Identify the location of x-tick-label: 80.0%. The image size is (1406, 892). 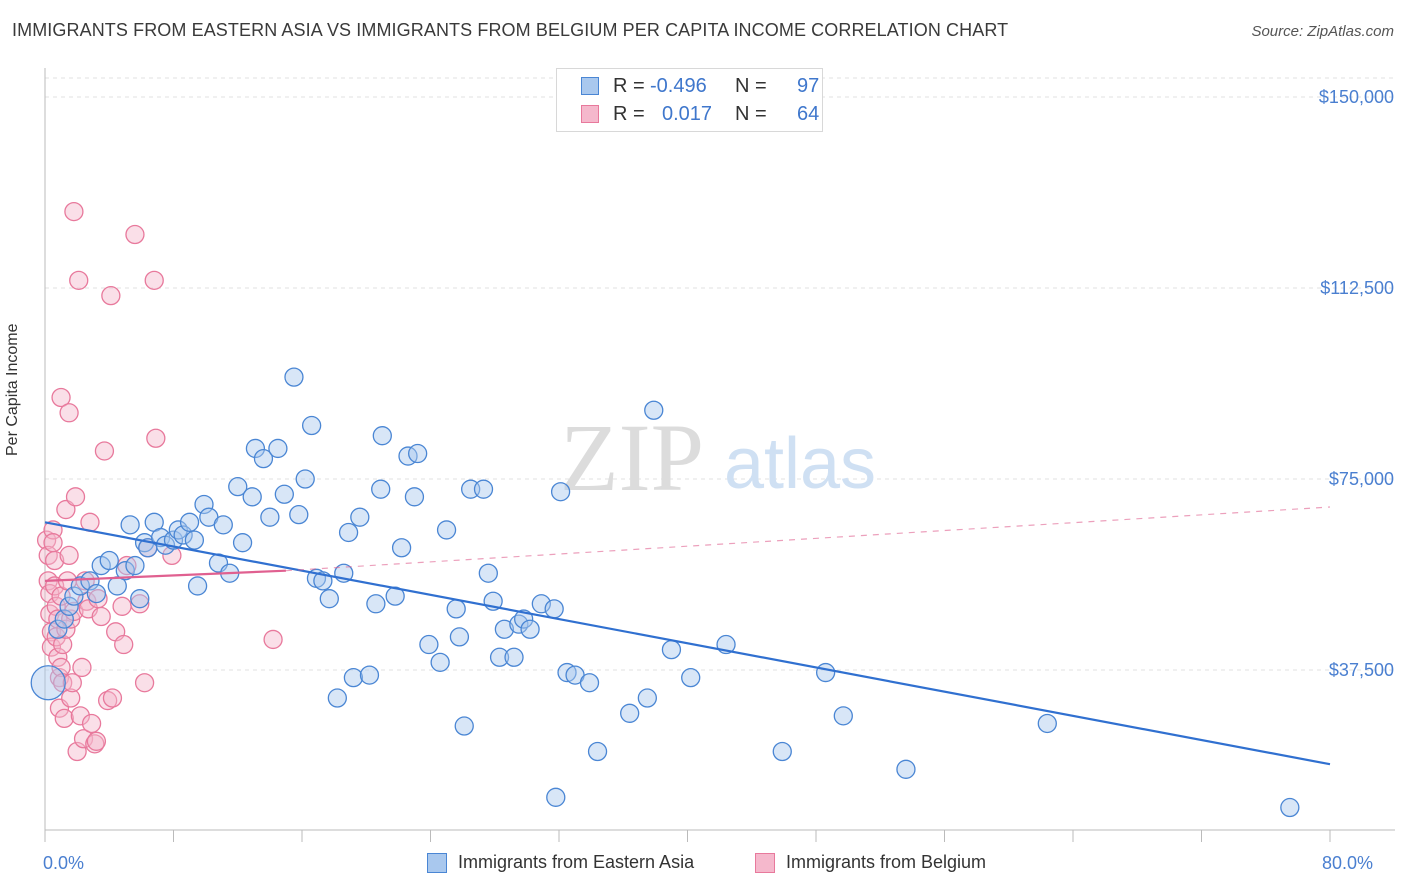
(1348, 863).